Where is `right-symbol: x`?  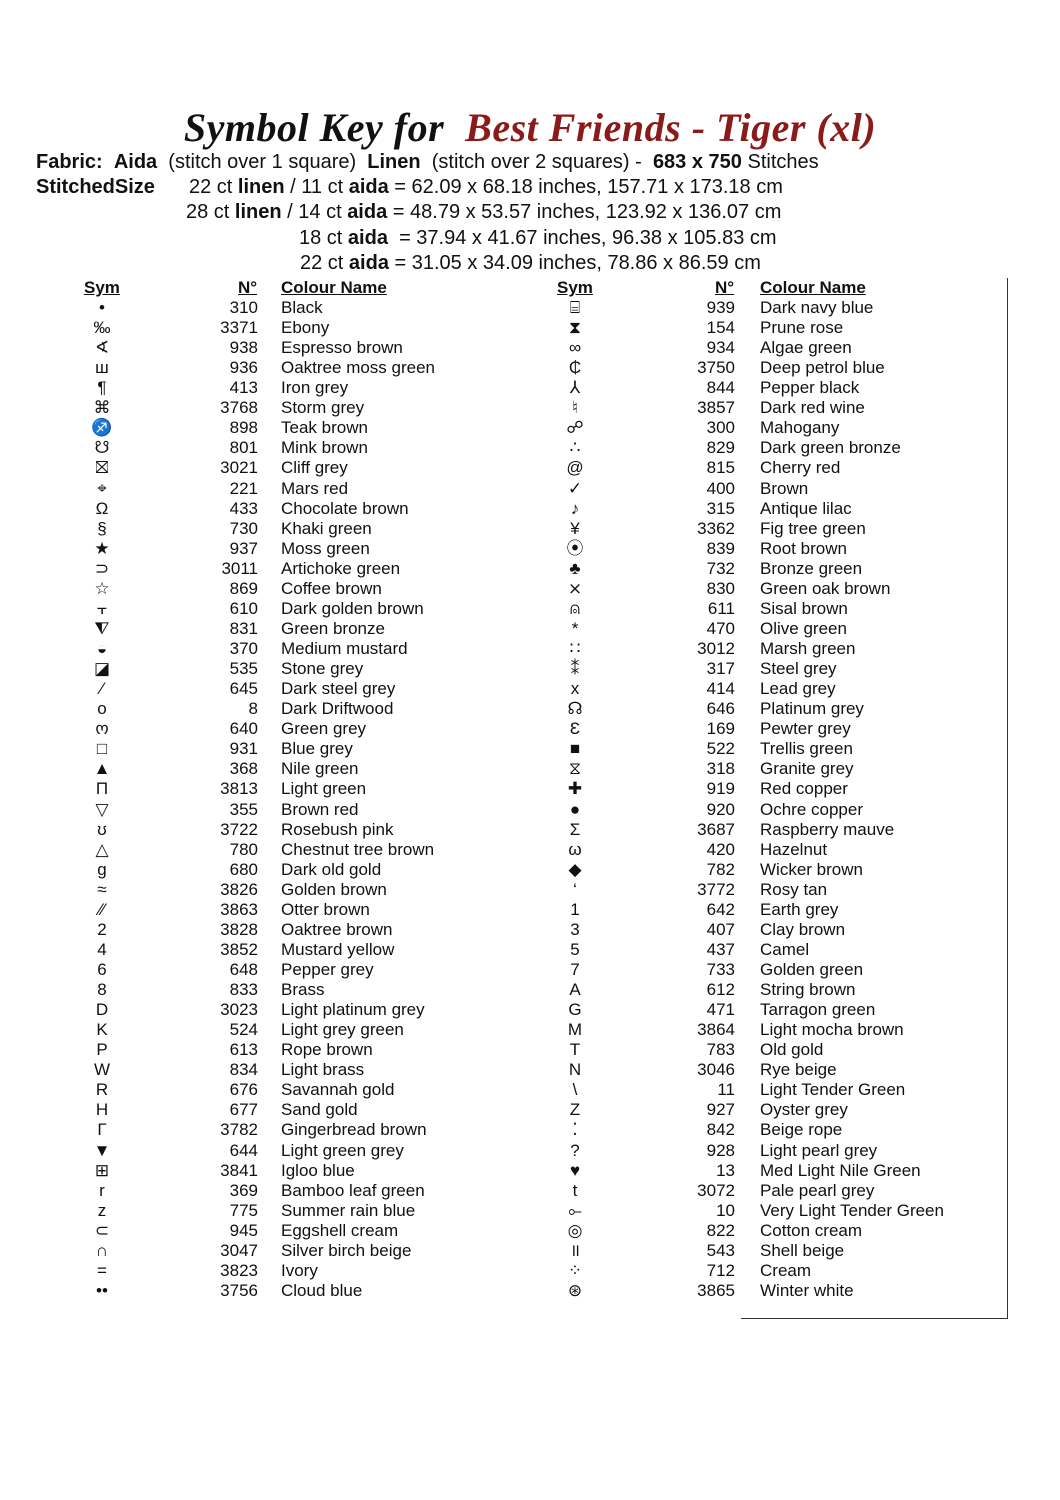 right-symbol: x is located at coordinates (575, 689).